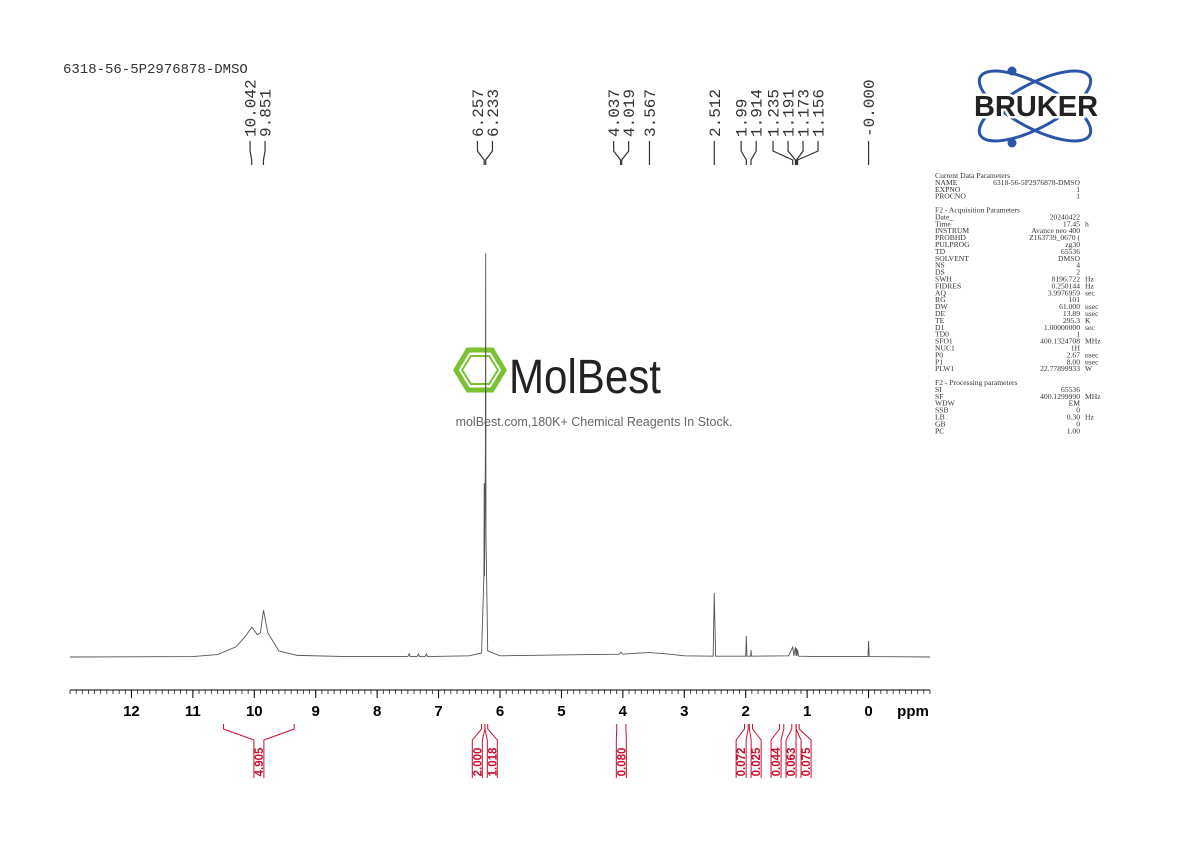 The width and height of the screenshot is (1190, 842). What do you see at coordinates (1036, 107) in the screenshot?
I see `bruker-logo: BRUKER` at bounding box center [1036, 107].